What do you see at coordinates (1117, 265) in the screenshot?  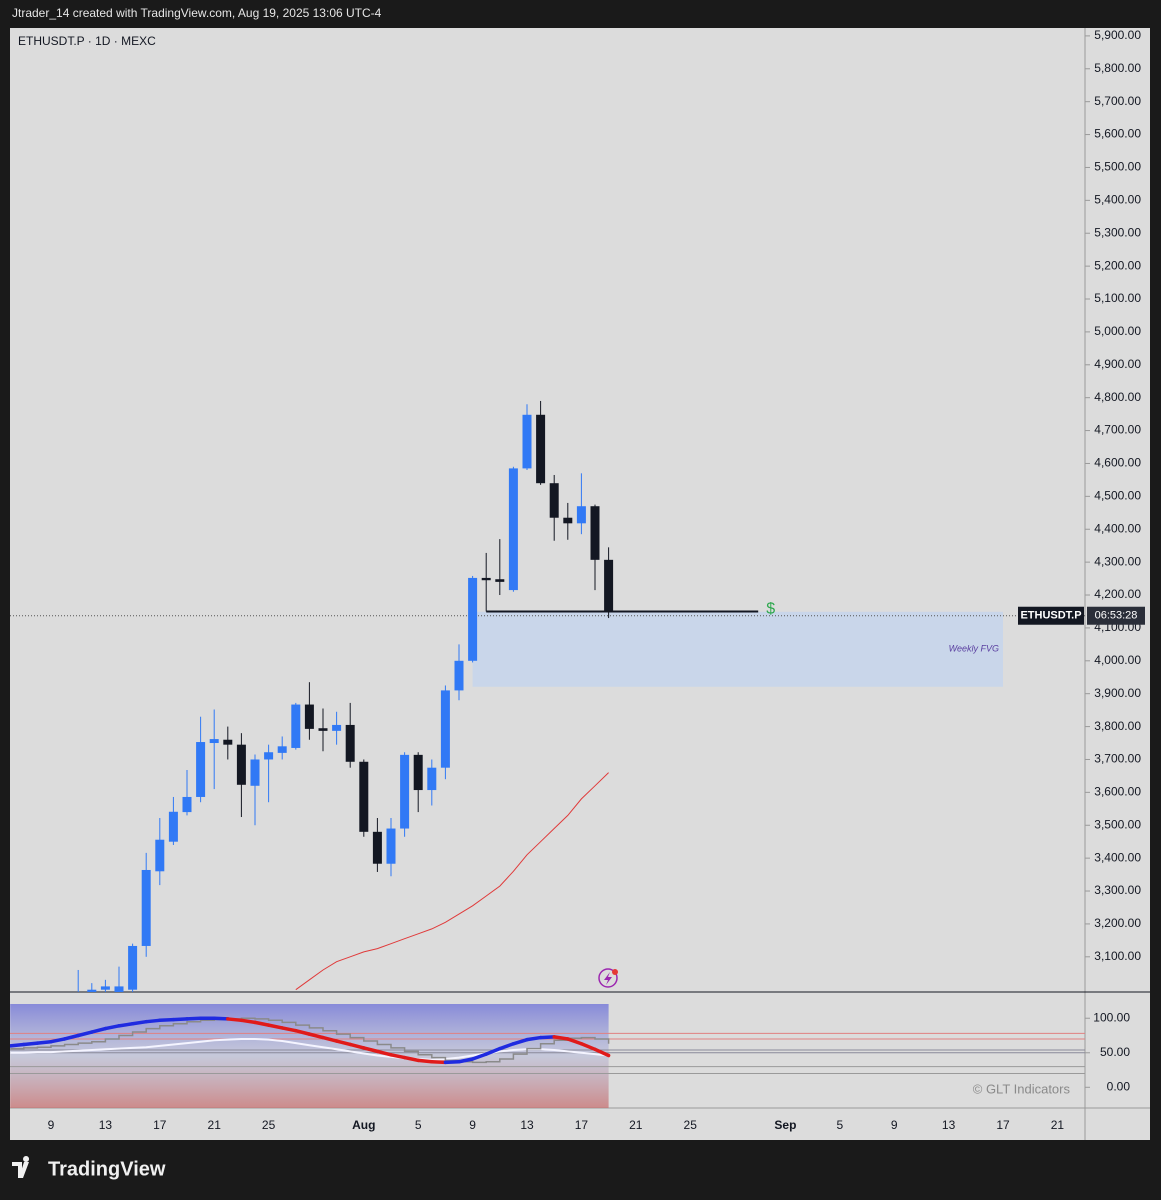 I see `y-tick-label: 5,200.00` at bounding box center [1117, 265].